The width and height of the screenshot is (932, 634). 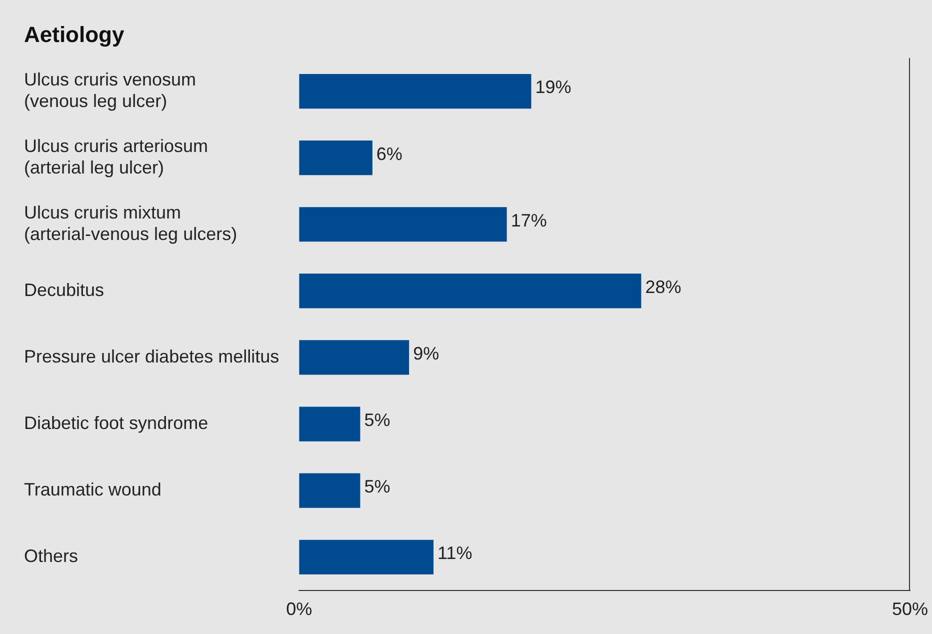 I want to click on data-label: 28%, so click(x=663, y=286).